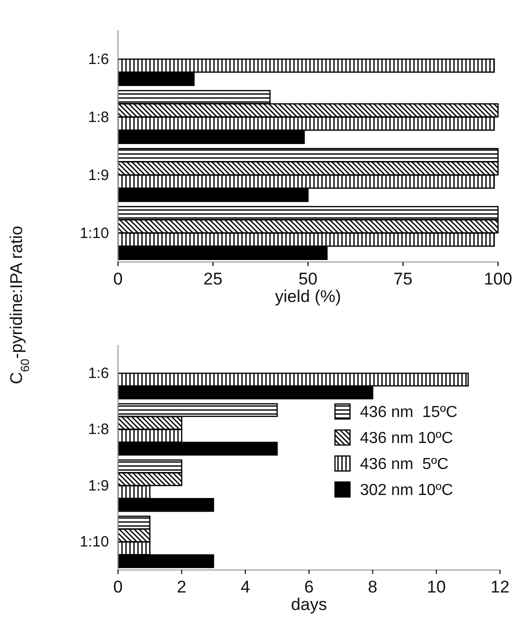 This screenshot has height=634, width=527. I want to click on x-tick-label: 10, so click(436, 586).